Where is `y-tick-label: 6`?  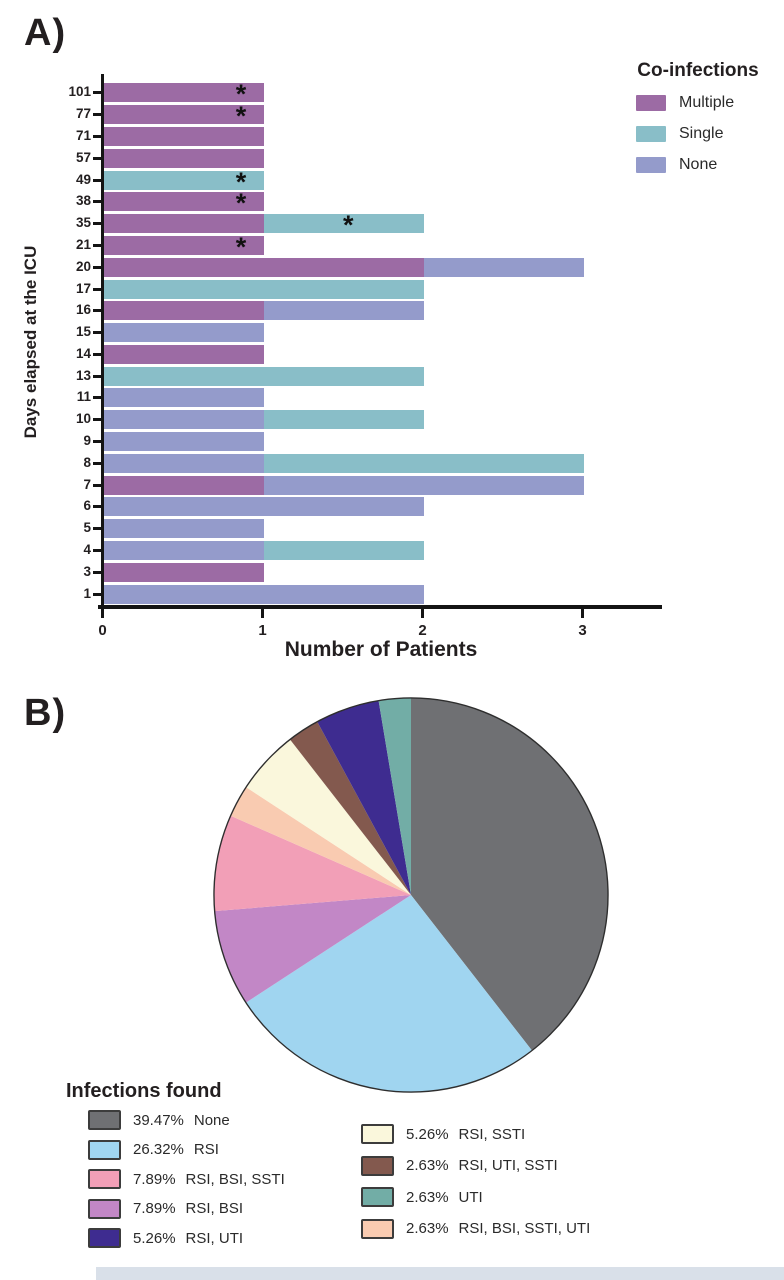
y-tick-label: 6 is located at coordinates (87, 506).